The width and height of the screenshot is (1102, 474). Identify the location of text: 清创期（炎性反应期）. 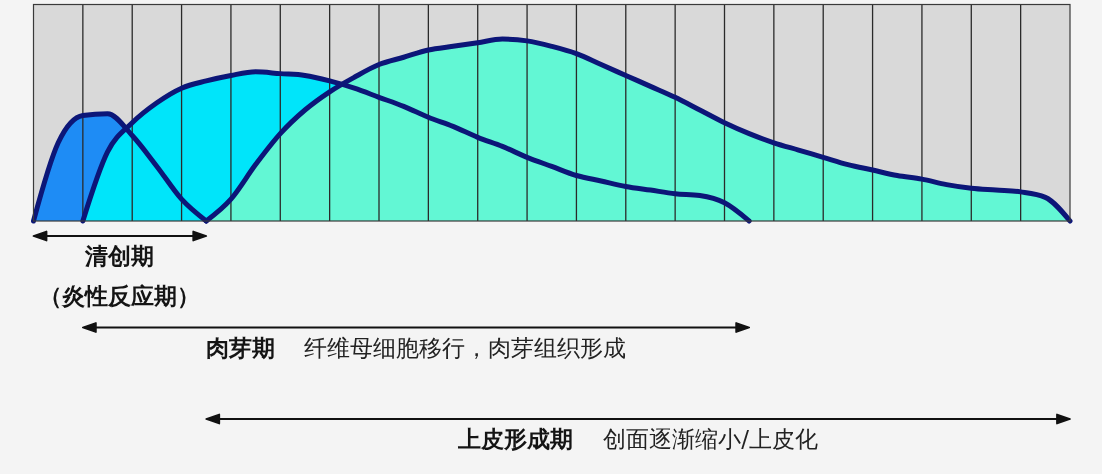
(120, 276).